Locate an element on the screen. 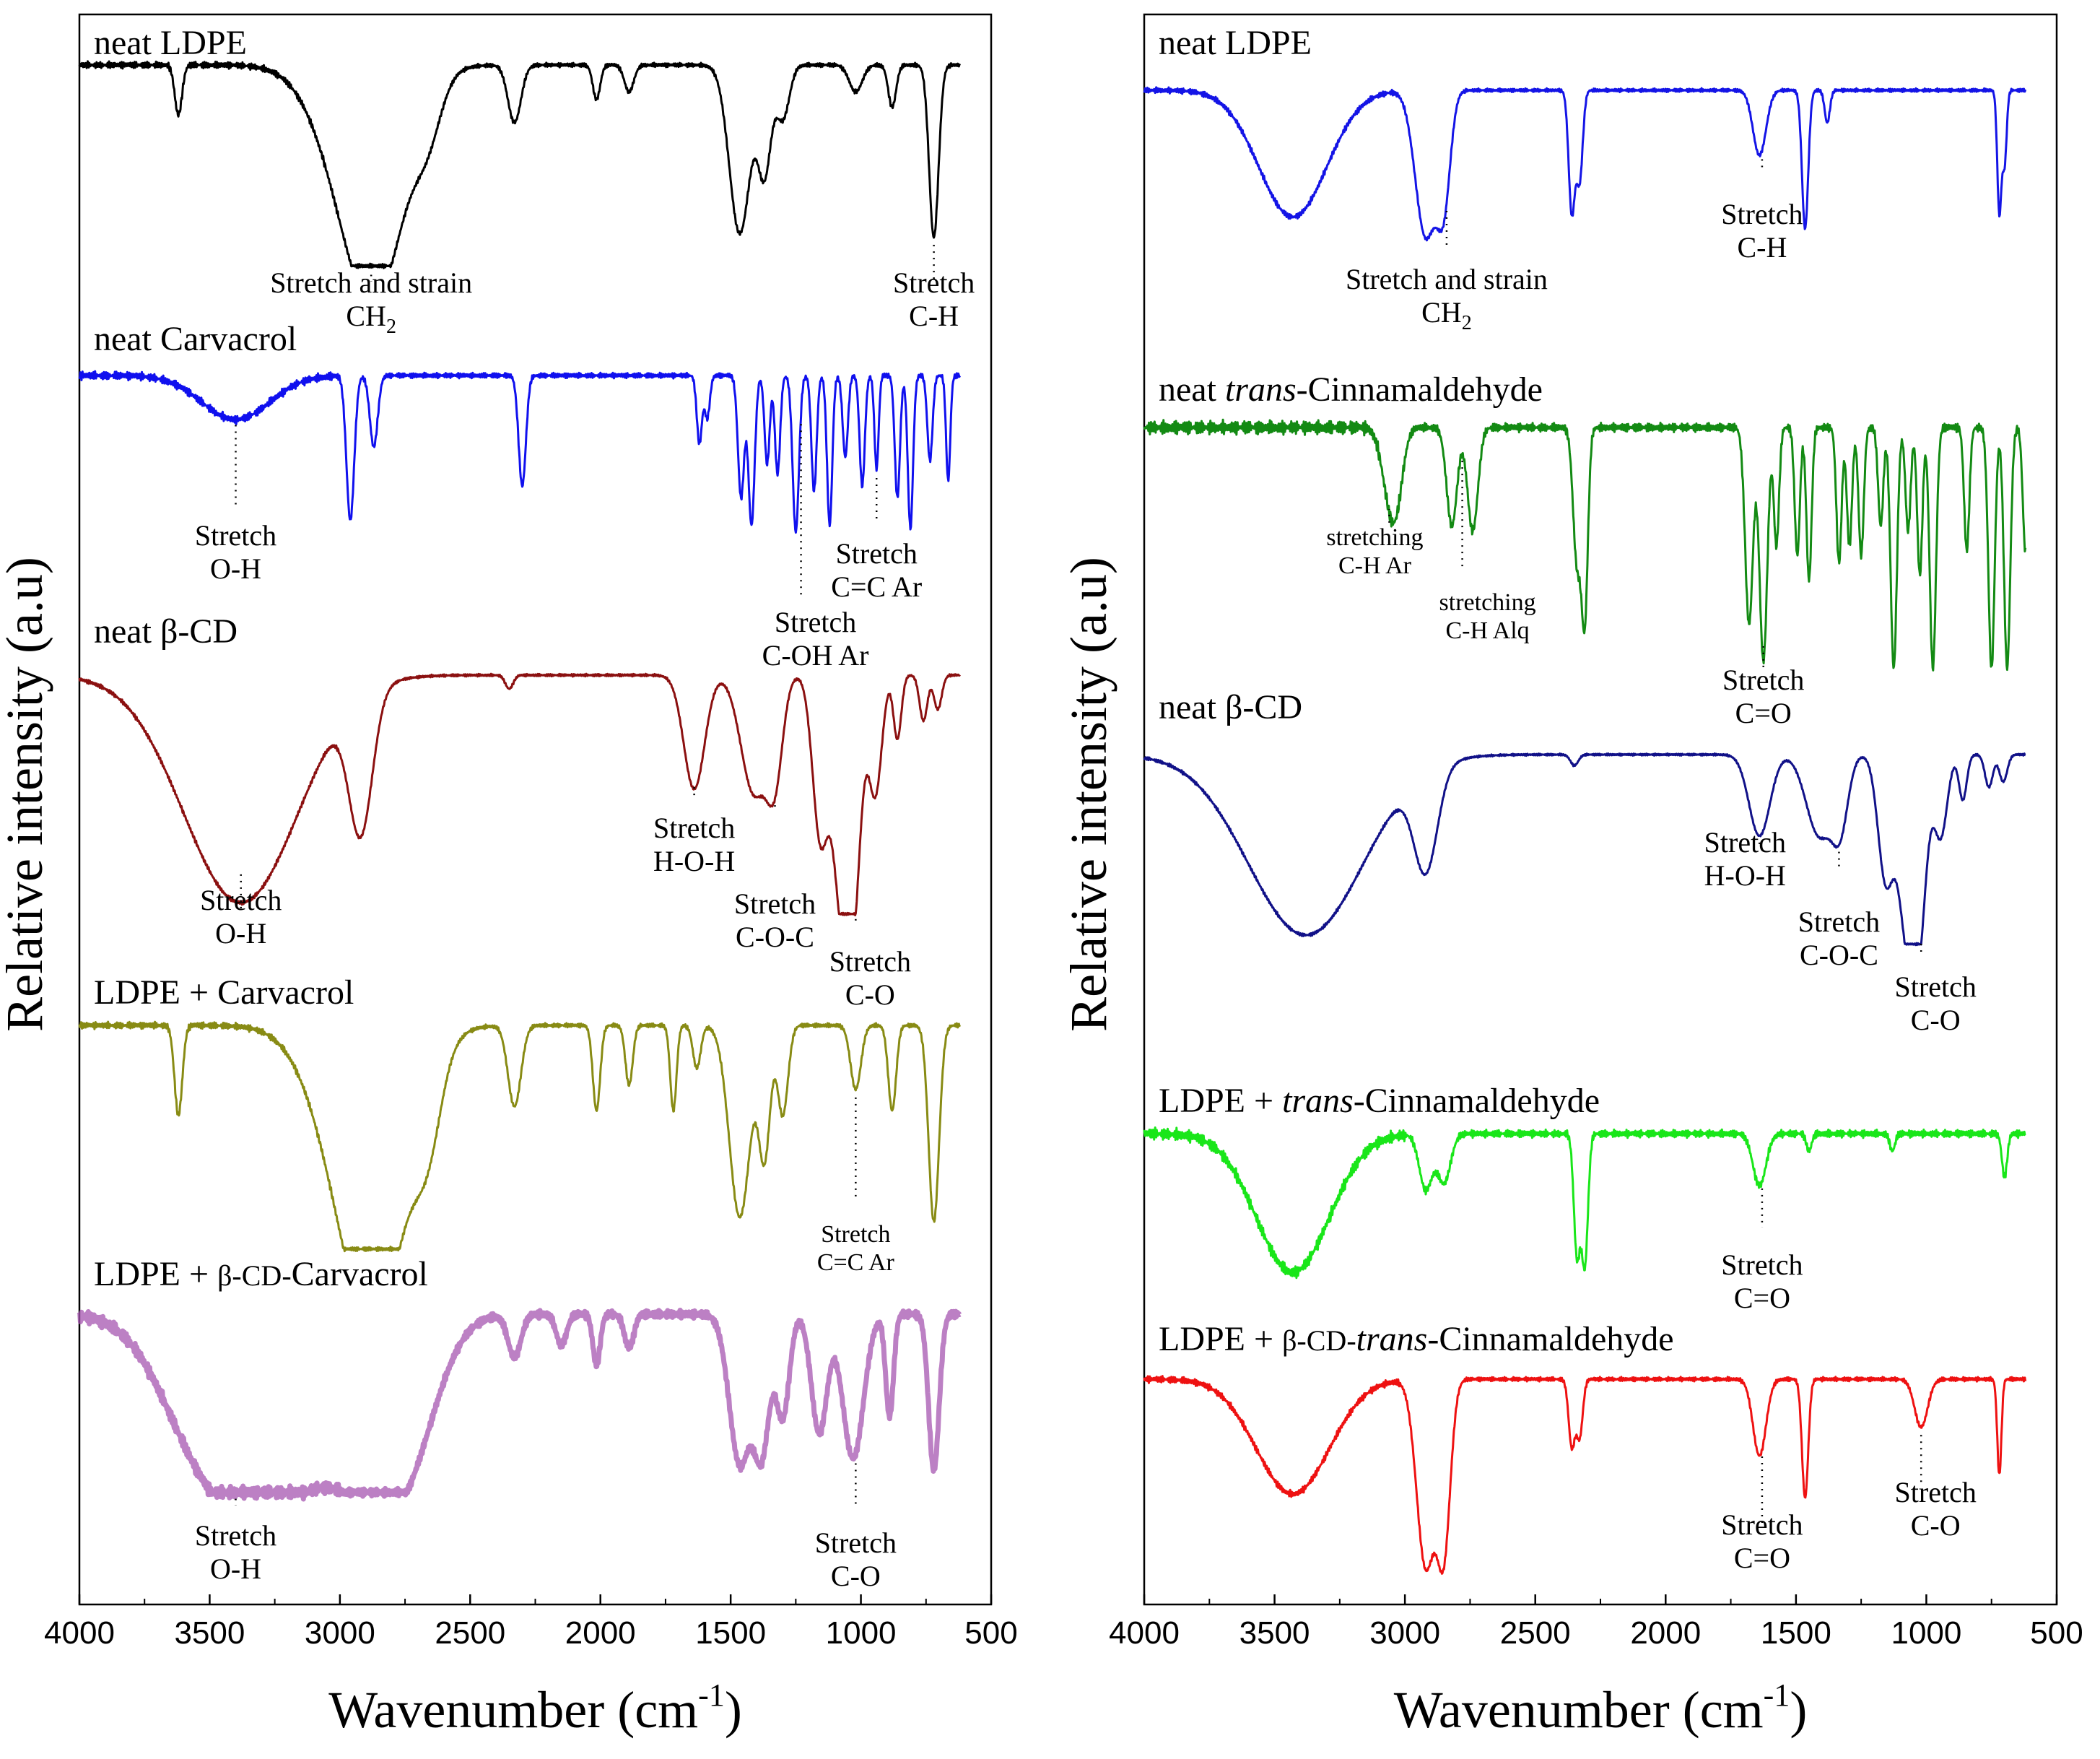 This screenshot has height=1759, width=2100. series-ldpe-trans-cinnamaldehyde: LDPE + trans-Cinnamaldehyde Stretch C=O is located at coordinates (1584, 1198).